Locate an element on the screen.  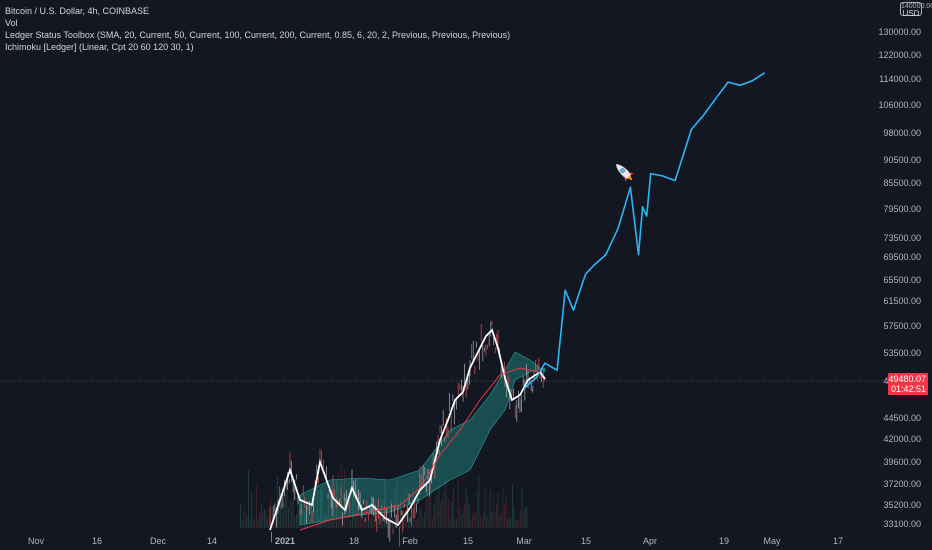
x-tick-label: Dec is located at coordinates (158, 541).